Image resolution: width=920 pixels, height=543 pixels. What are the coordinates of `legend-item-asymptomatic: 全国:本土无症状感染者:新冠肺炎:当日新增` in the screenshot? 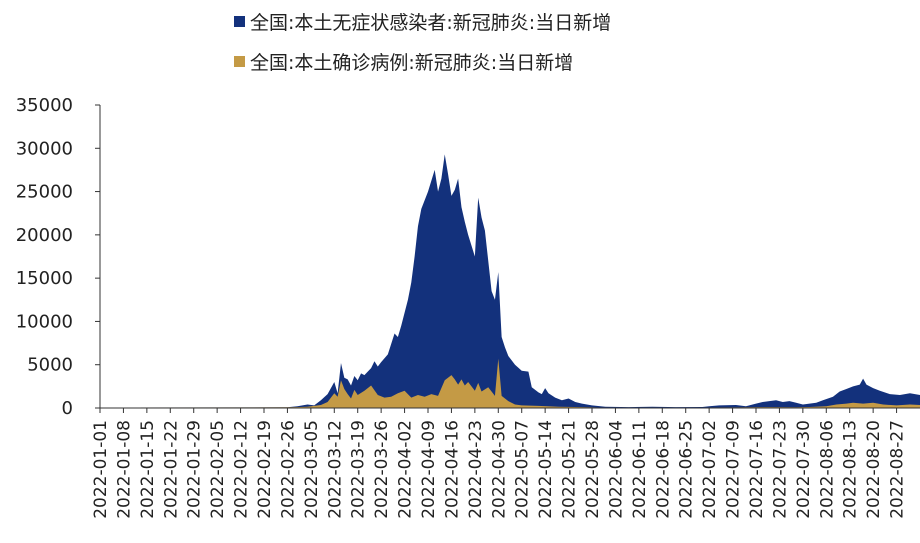 It's located at (422, 21).